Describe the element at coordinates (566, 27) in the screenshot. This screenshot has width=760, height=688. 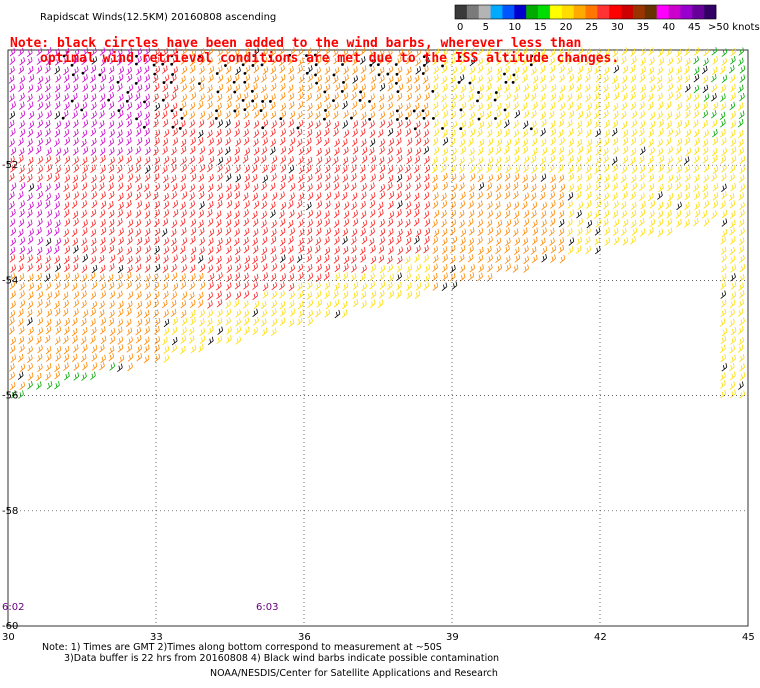
I see `legend-tick-label: 20` at that location.